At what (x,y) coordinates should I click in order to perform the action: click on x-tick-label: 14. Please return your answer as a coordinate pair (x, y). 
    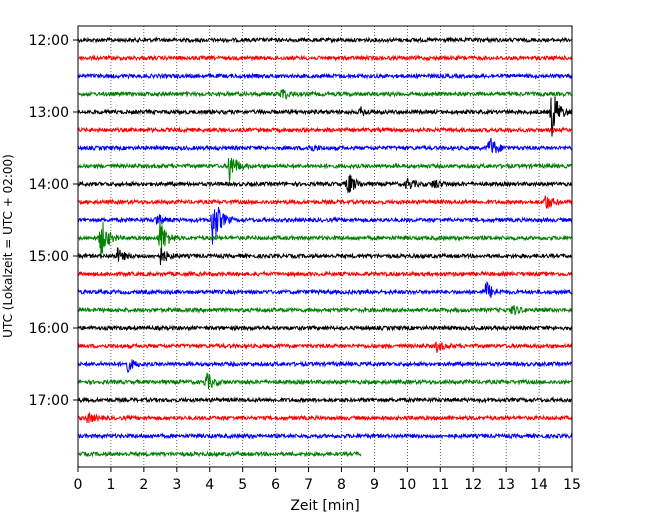
    Looking at the image, I should click on (539, 485).